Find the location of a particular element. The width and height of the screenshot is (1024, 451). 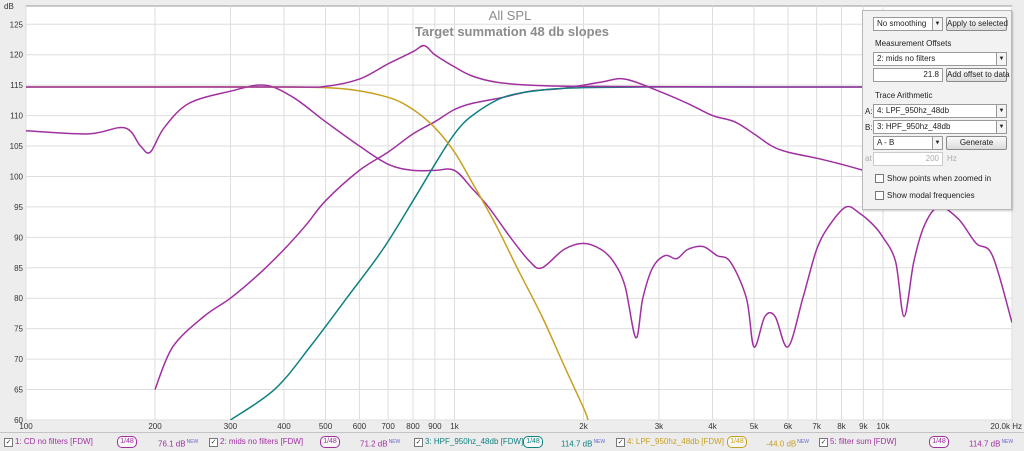

operation-select: A - B ▼ is located at coordinates (908, 143).